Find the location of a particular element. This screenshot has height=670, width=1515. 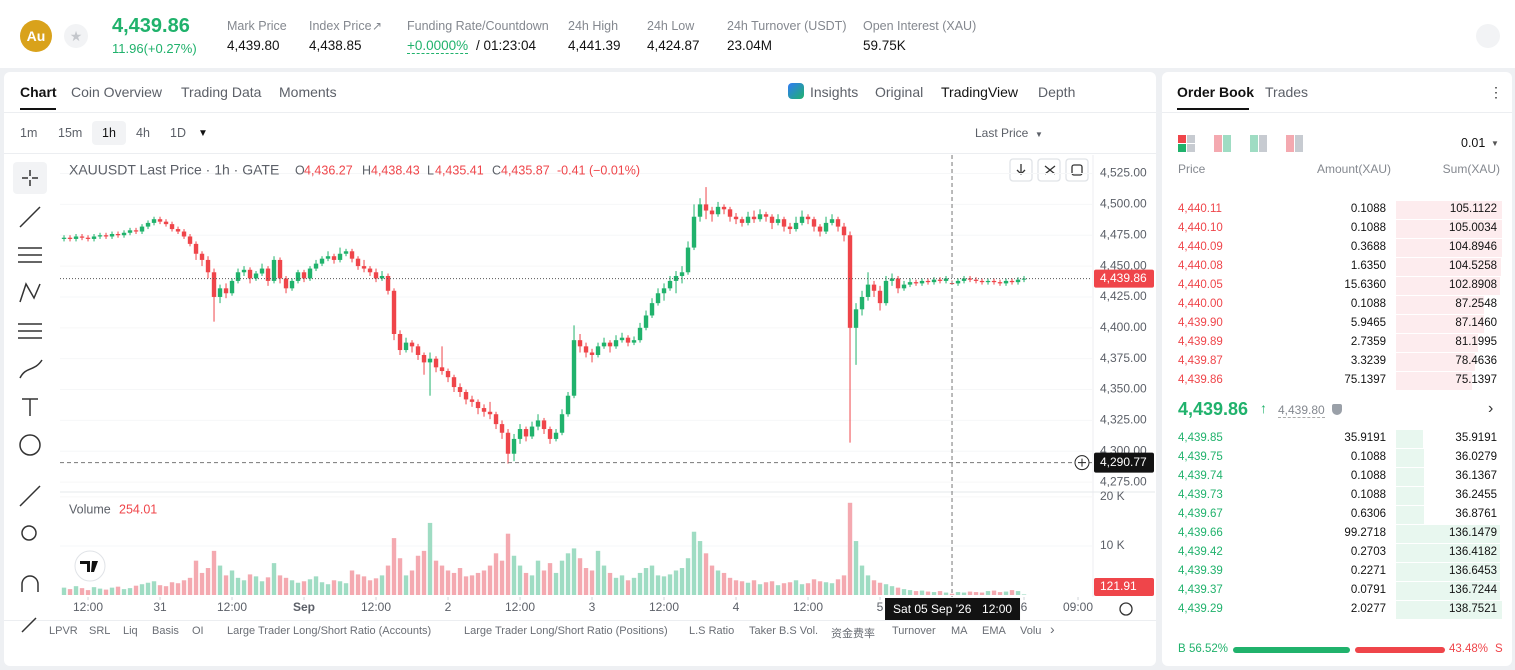

emoji-tool is located at coordinates (30, 445).